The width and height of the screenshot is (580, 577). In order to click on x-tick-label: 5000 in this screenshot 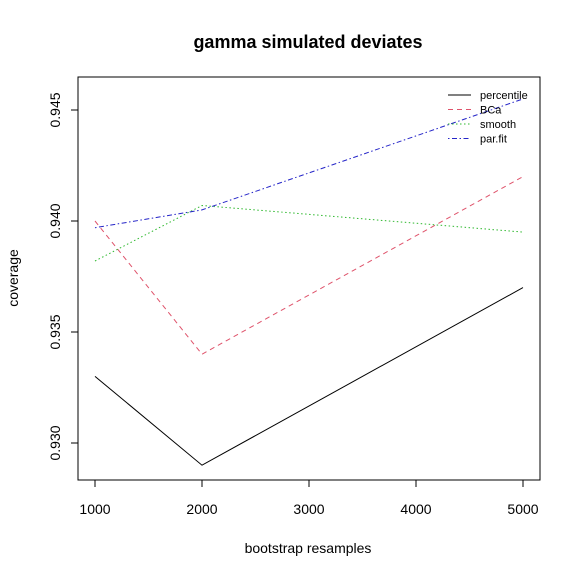, I will do `click(522, 509)`.